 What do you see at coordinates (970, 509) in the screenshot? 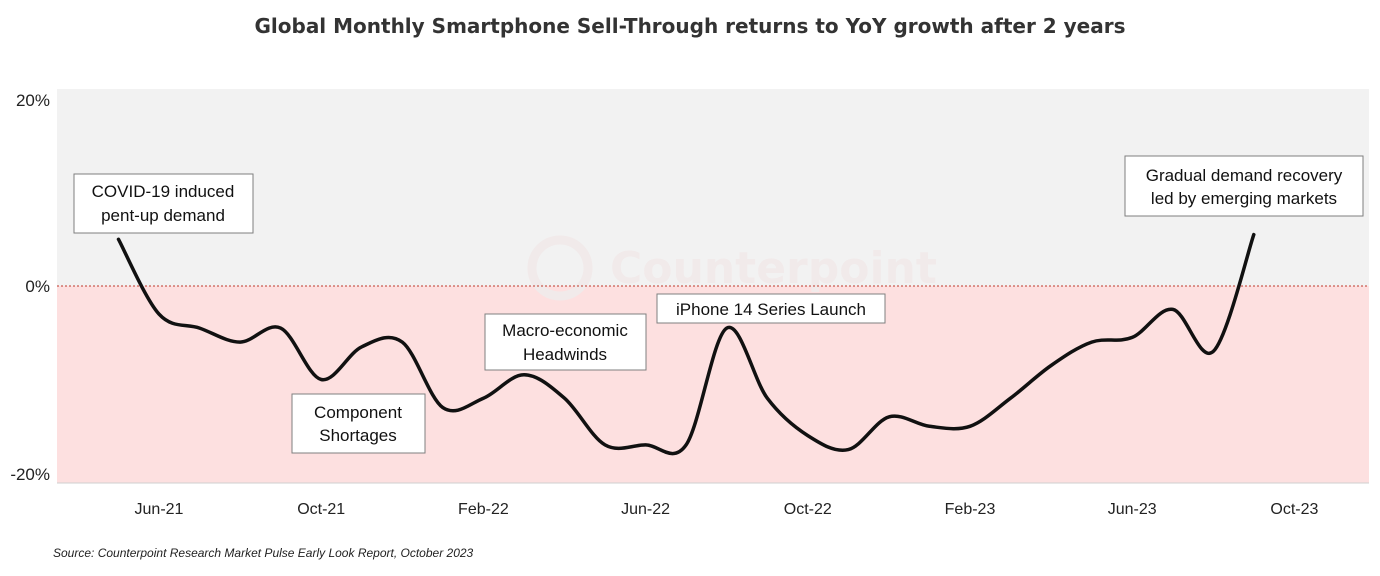
I see `x-tick-label: Feb-23` at bounding box center [970, 509].